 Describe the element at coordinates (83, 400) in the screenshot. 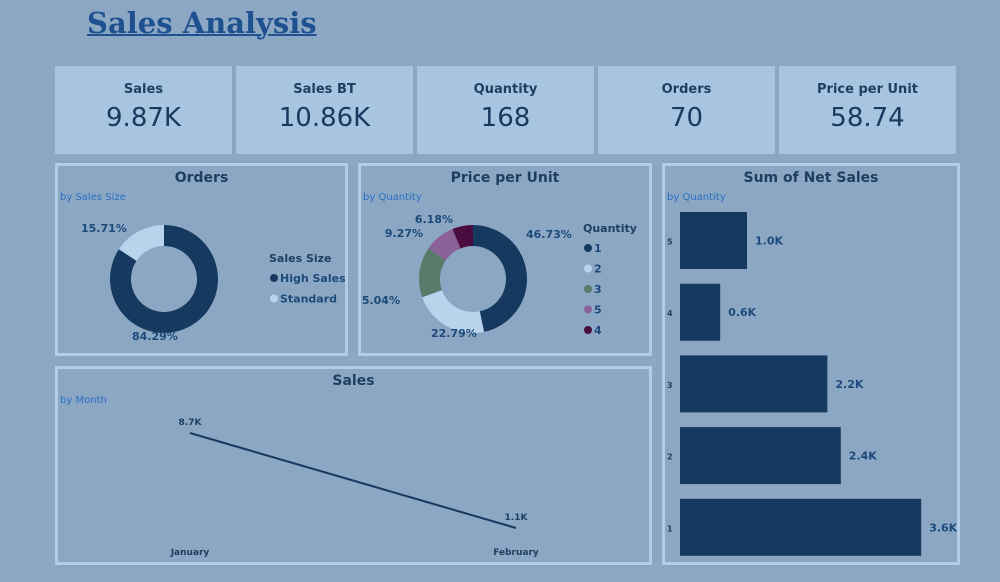

I see `chart-subtitle: by Month` at that location.